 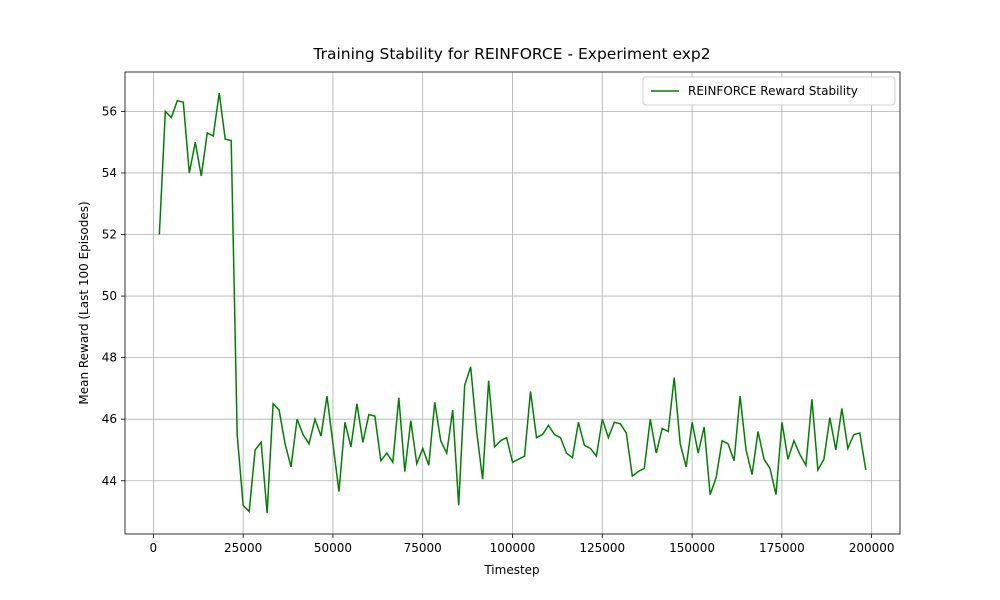 I want to click on y-tick-label: 56, so click(x=109, y=111).